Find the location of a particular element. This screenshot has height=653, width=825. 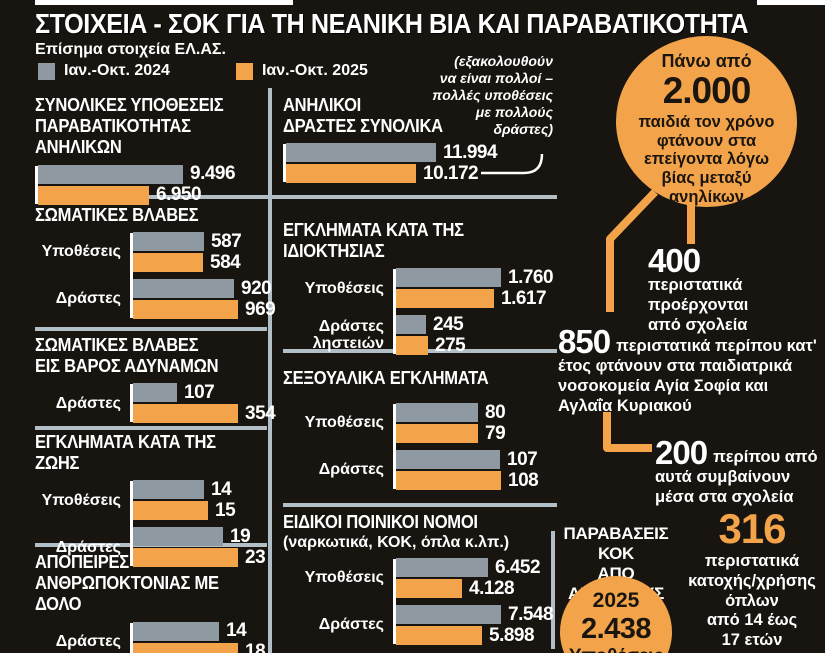

top-edge-bar-left is located at coordinates (164, 2).